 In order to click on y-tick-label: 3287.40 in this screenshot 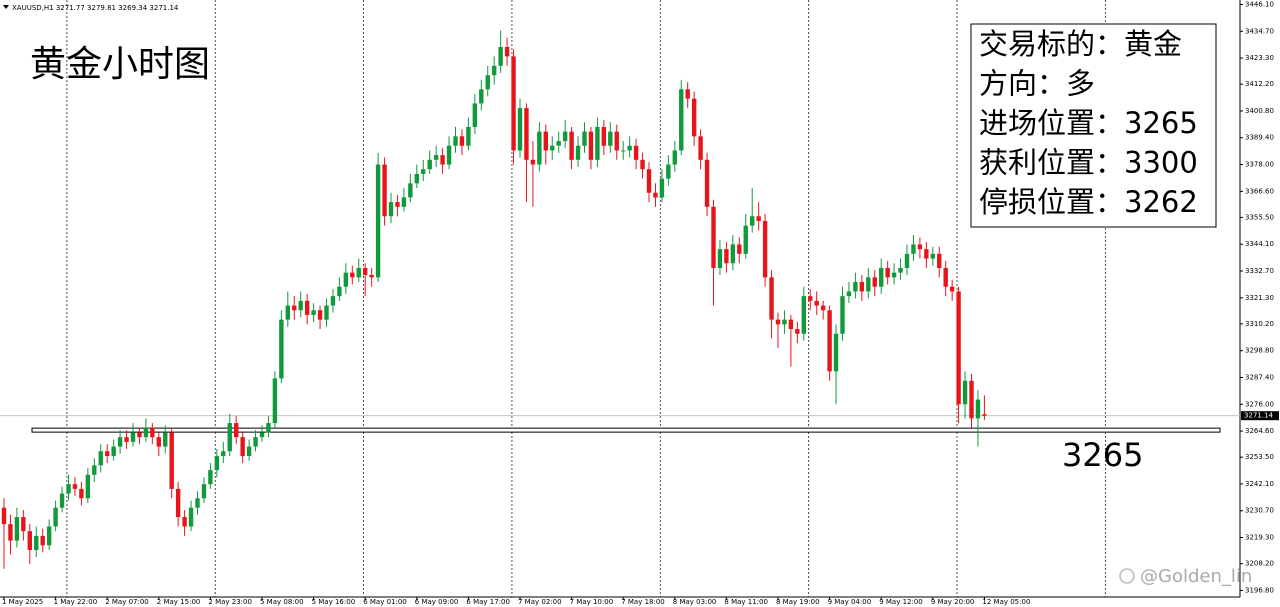, I will do `click(1259, 377)`.